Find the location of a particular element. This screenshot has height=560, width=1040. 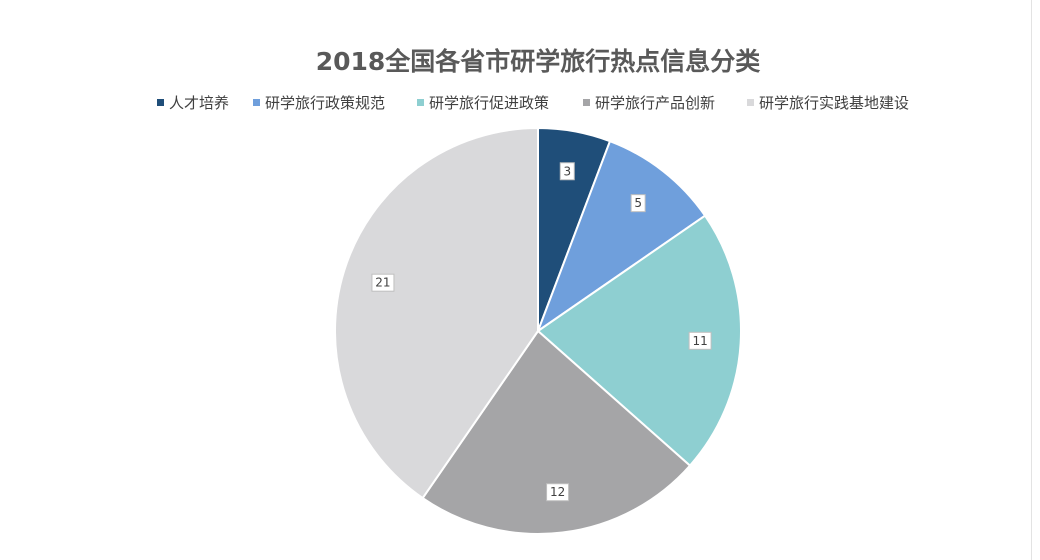

legend-item: 研学旅行促进政策 is located at coordinates (483, 103).